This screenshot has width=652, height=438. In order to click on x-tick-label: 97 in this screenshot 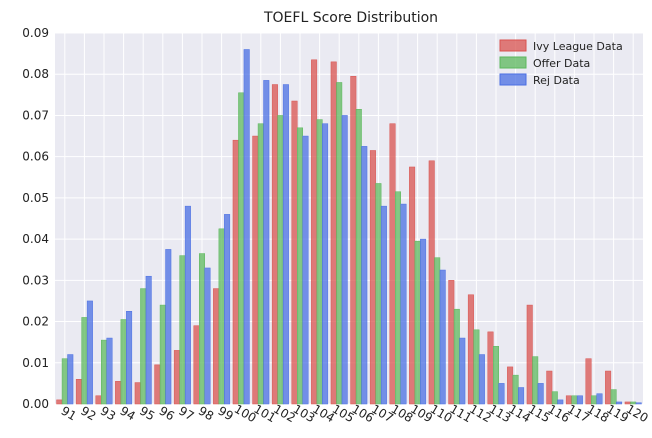, I will do `click(186, 414)`.